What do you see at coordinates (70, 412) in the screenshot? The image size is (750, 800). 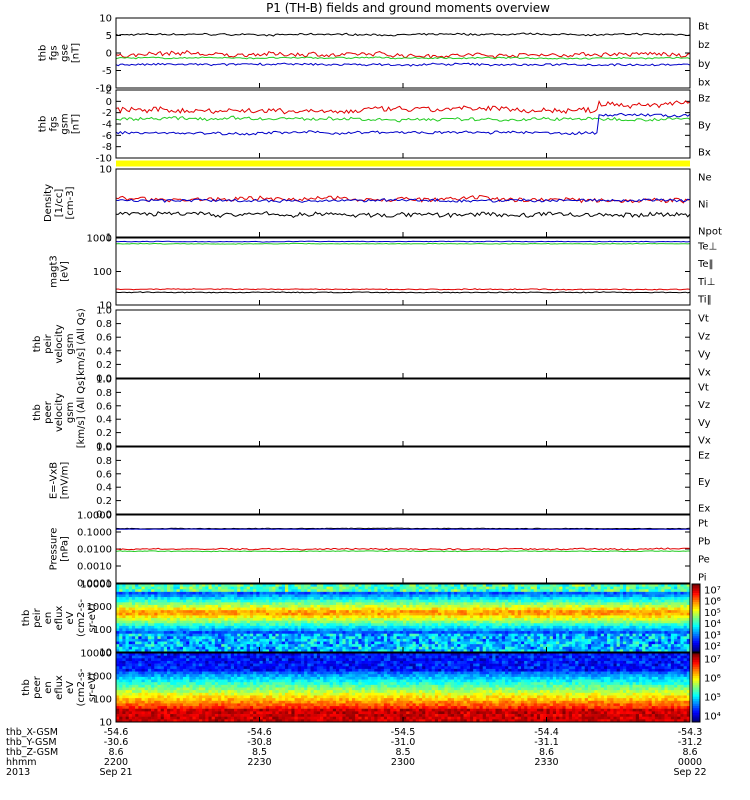 I see `ylabel-line: gsm` at bounding box center [70, 412].